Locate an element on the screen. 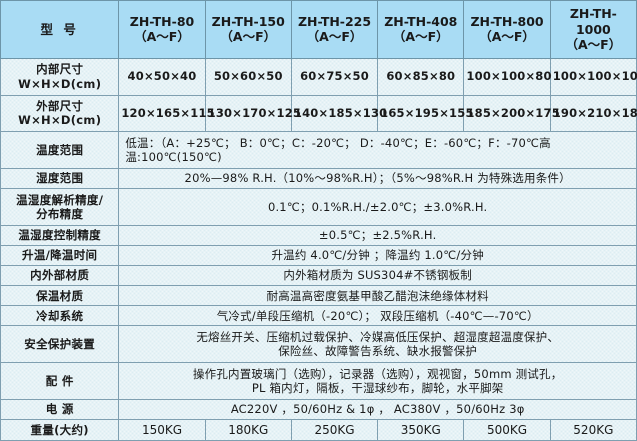  label-line-1: 外部尺寸 is located at coordinates (60, 106).